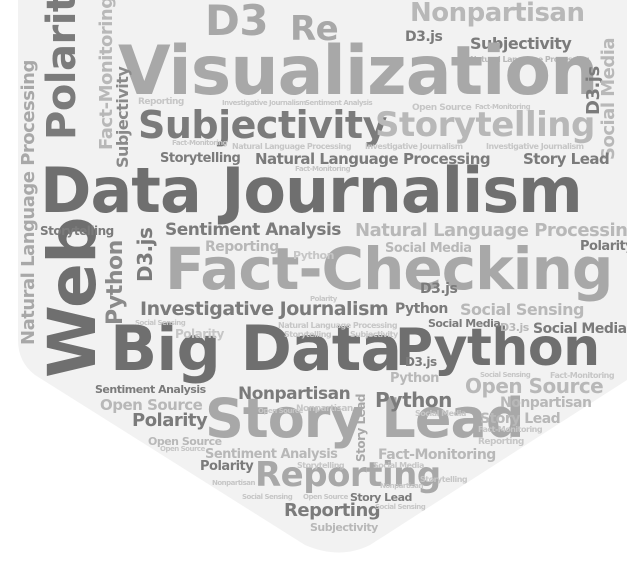  What do you see at coordinates (256, 348) in the screenshot?
I see `word-big-data: Big Data` at bounding box center [256, 348].